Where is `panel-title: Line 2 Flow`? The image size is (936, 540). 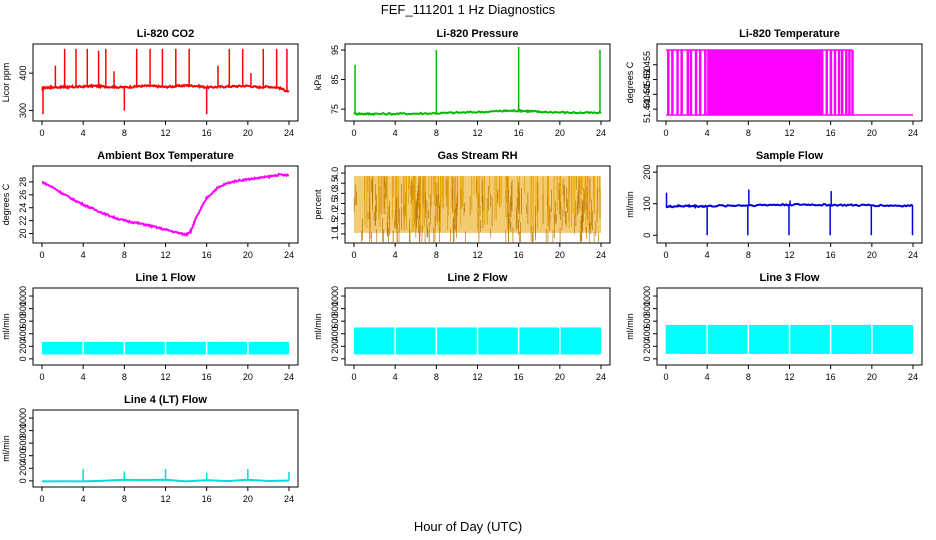 panel-title: Line 2 Flow is located at coordinates (478, 278).